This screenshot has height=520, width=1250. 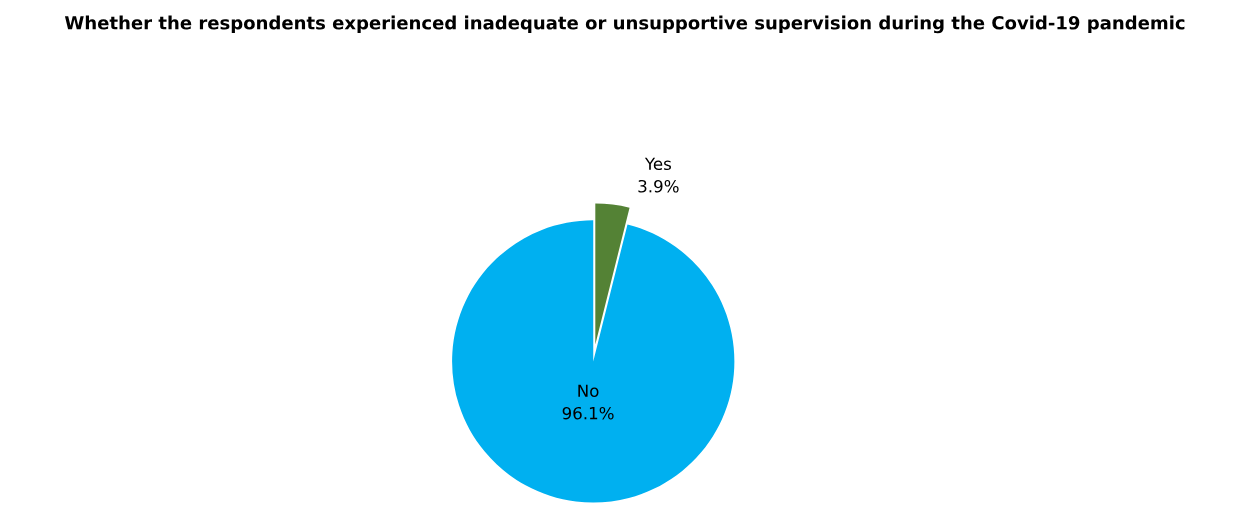 What do you see at coordinates (624, 24) in the screenshot?
I see `chart-title: Whether the respondents experienced inadequate or unsupportive supervision during the Covid-19 pandemic` at bounding box center [624, 24].